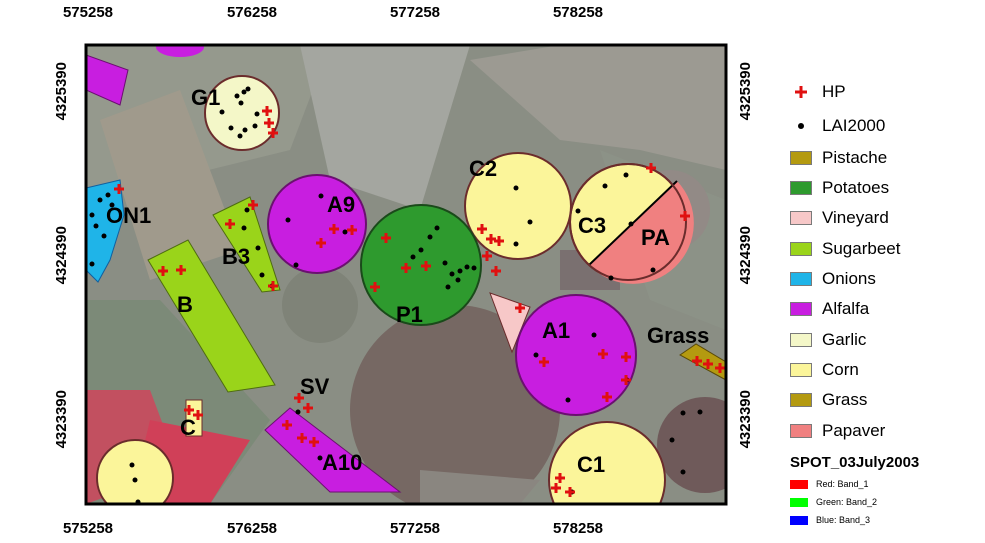 The image size is (985, 543). What do you see at coordinates (205, 97) in the screenshot?
I see `field-label-g1: G1` at bounding box center [205, 97].